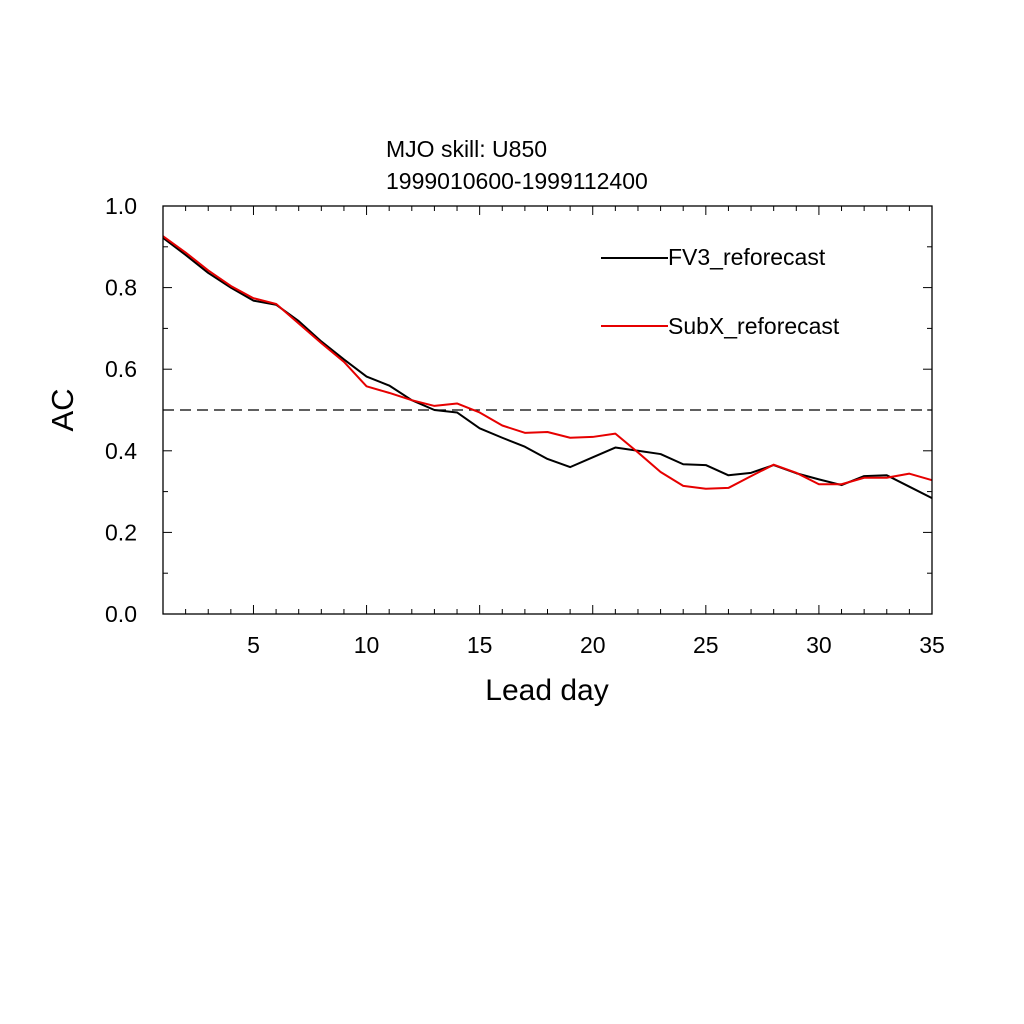  What do you see at coordinates (121, 288) in the screenshot?
I see `y-tick-label: 0.8` at bounding box center [121, 288].